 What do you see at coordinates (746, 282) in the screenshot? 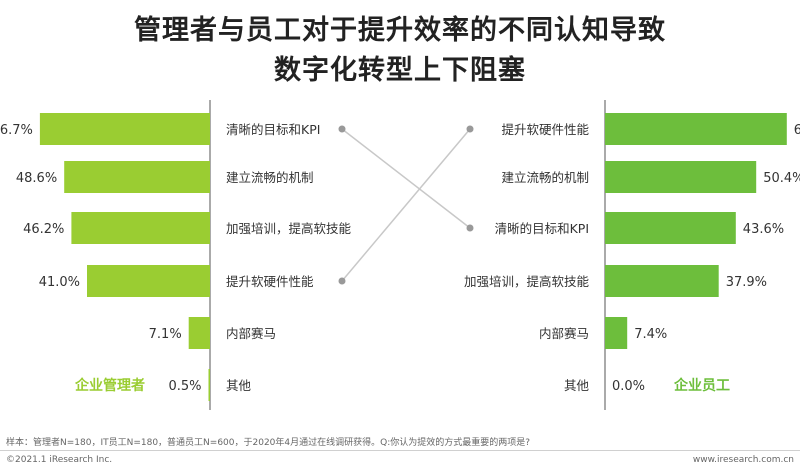
I see `right-value-label-3: 37.9%` at bounding box center [746, 282].